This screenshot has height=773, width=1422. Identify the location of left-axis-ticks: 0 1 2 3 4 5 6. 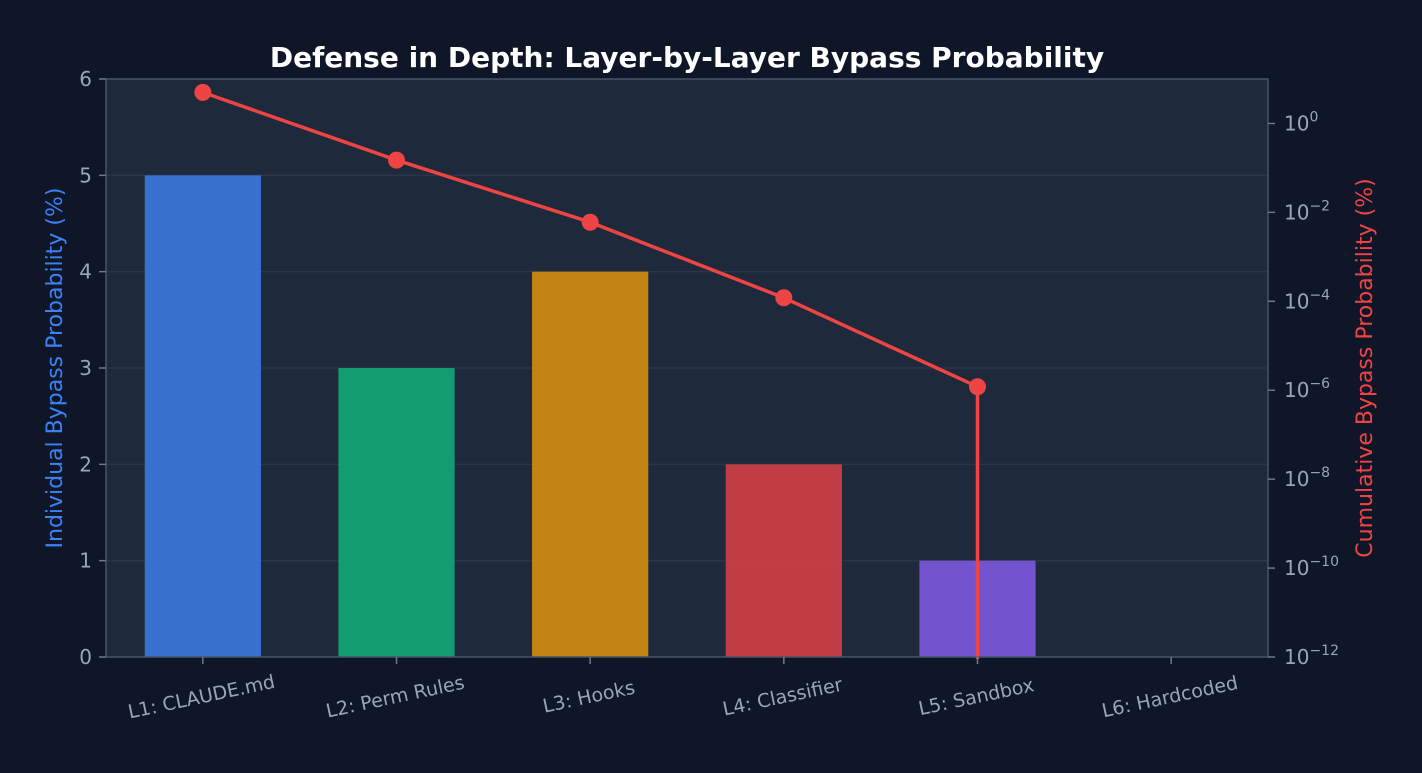
(92, 368).